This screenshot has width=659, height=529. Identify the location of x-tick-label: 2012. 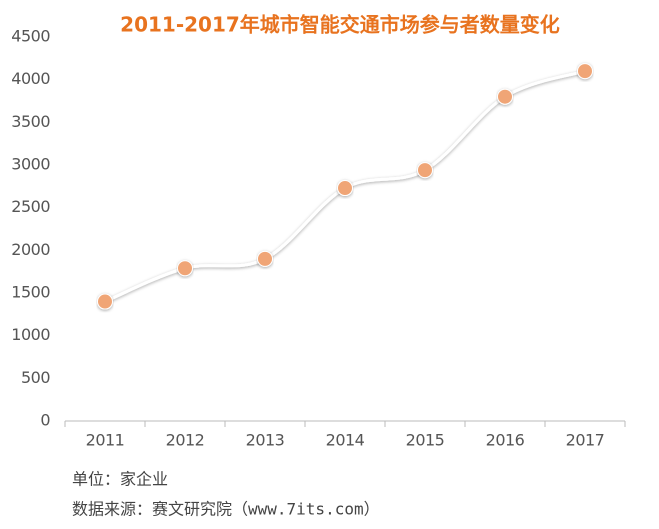
(185, 440).